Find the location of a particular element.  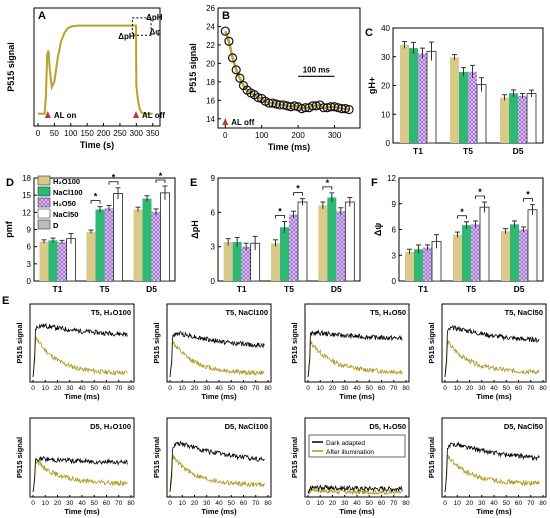

y-axis-label: pmf is located at coordinates (9, 229).